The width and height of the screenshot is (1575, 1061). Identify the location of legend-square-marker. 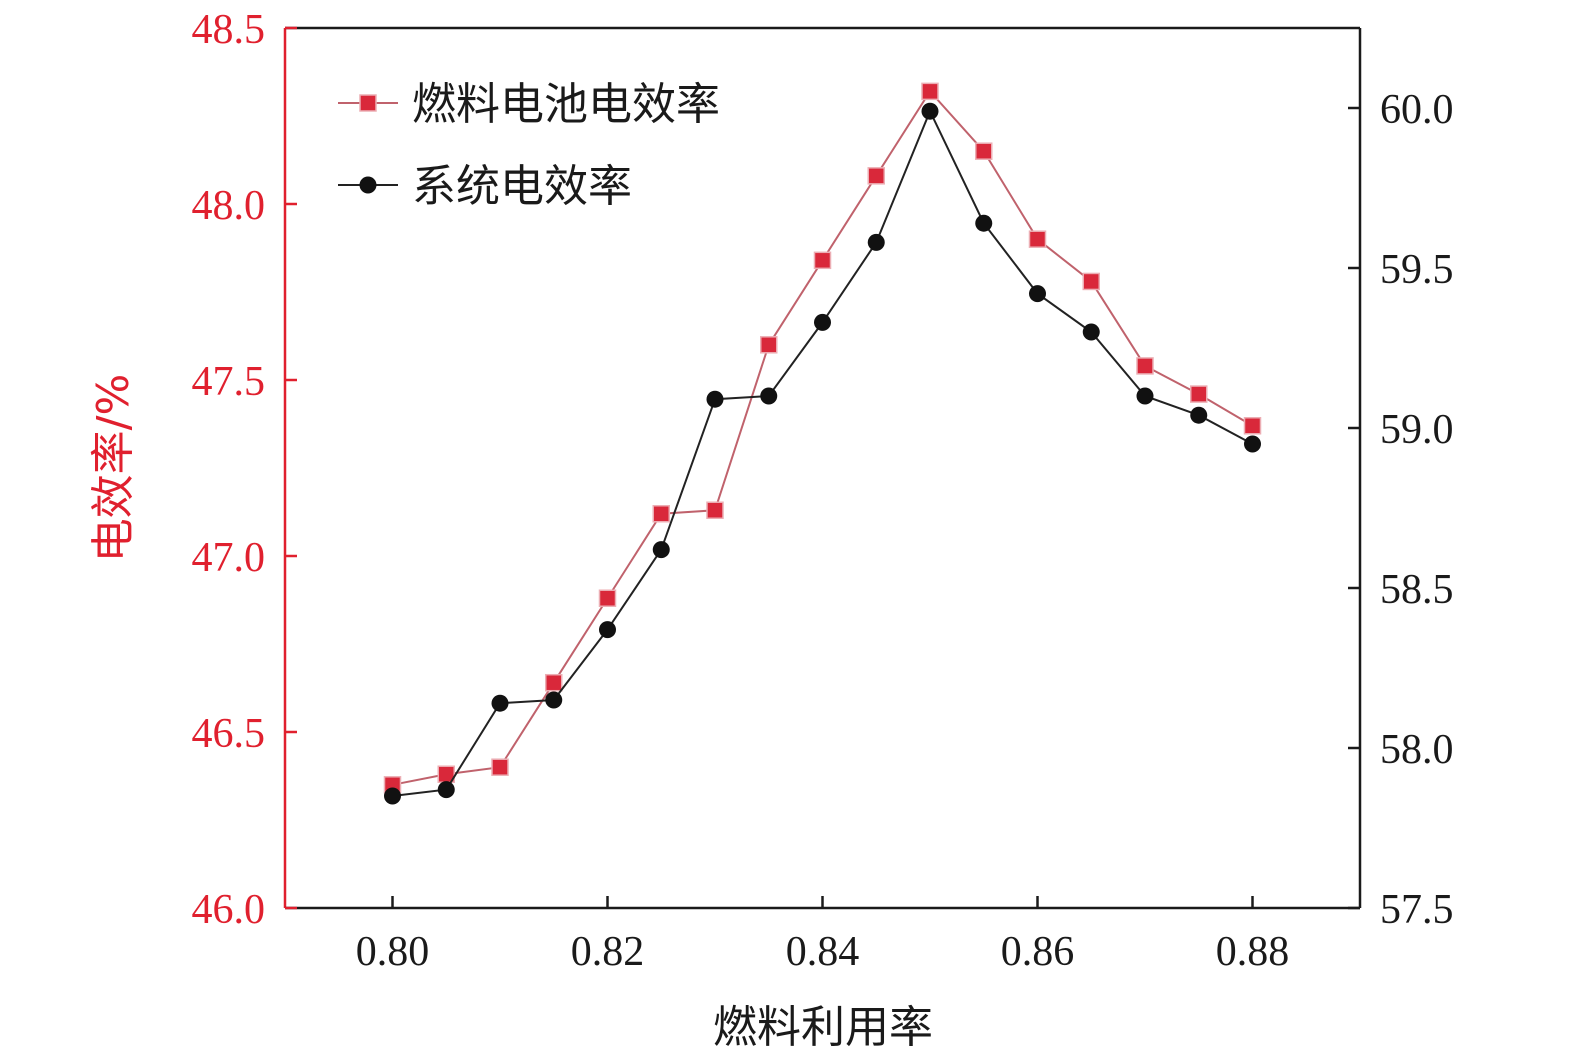
(368, 103).